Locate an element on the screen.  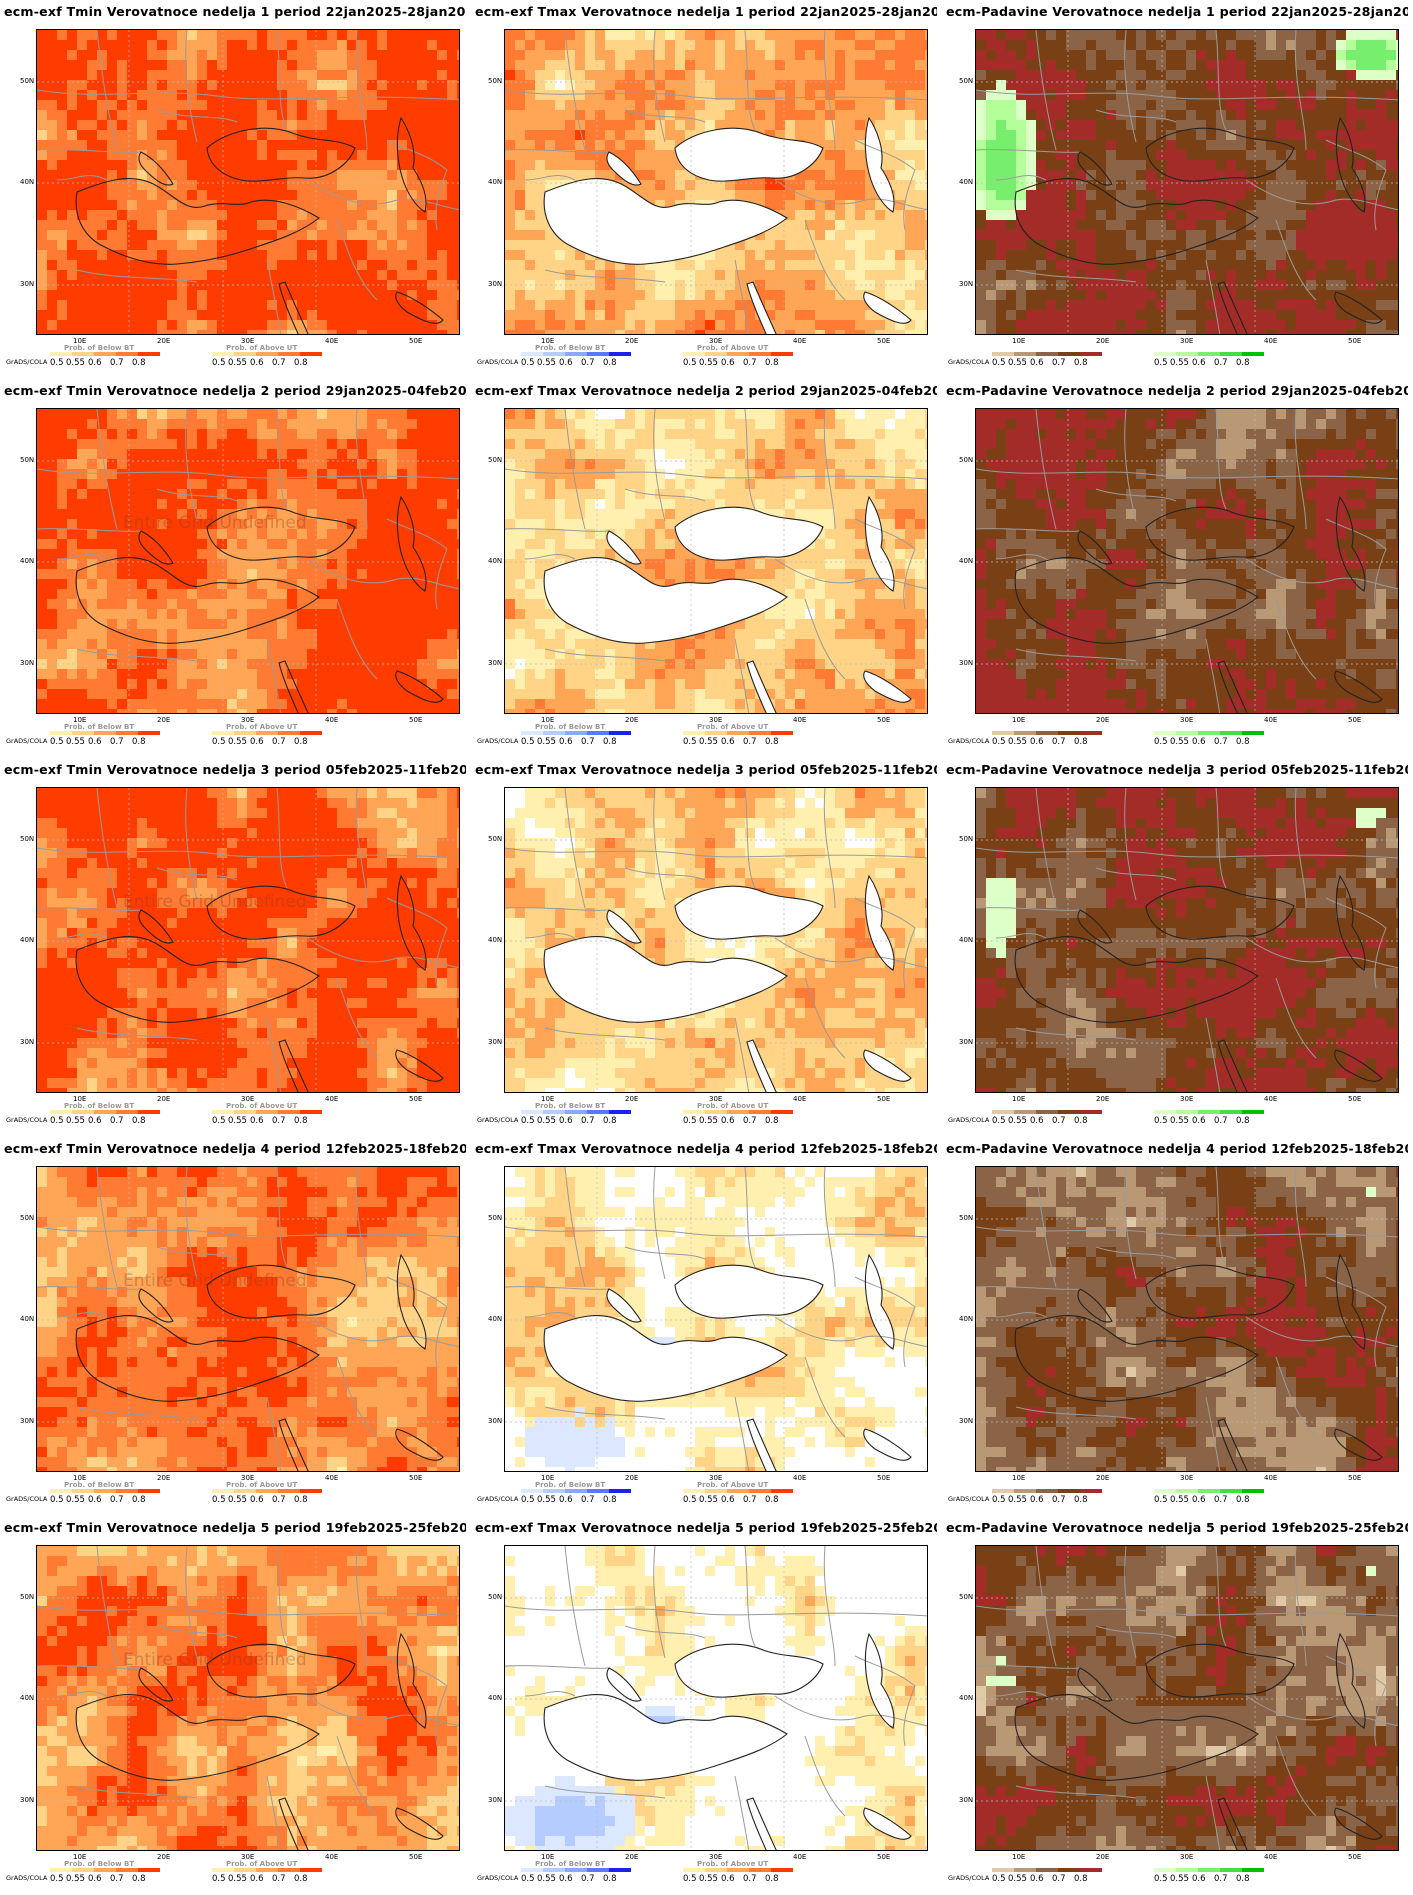
country-border is located at coordinates (885, 185).